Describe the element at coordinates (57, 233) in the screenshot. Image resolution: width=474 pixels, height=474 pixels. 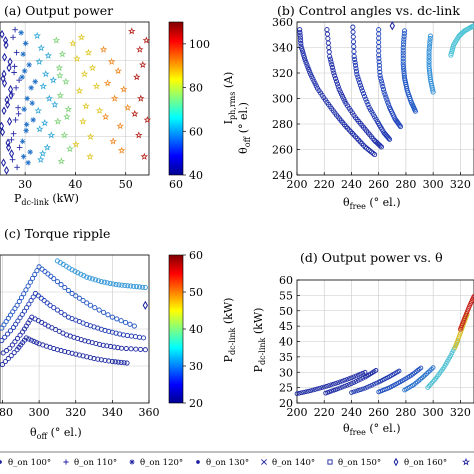
I see `panel-c-title: (c) Torque ripple` at that location.